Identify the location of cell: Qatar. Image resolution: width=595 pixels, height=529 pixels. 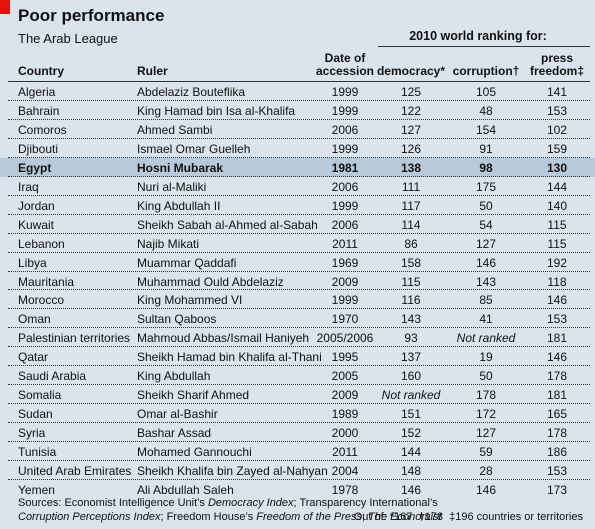
(33, 357).